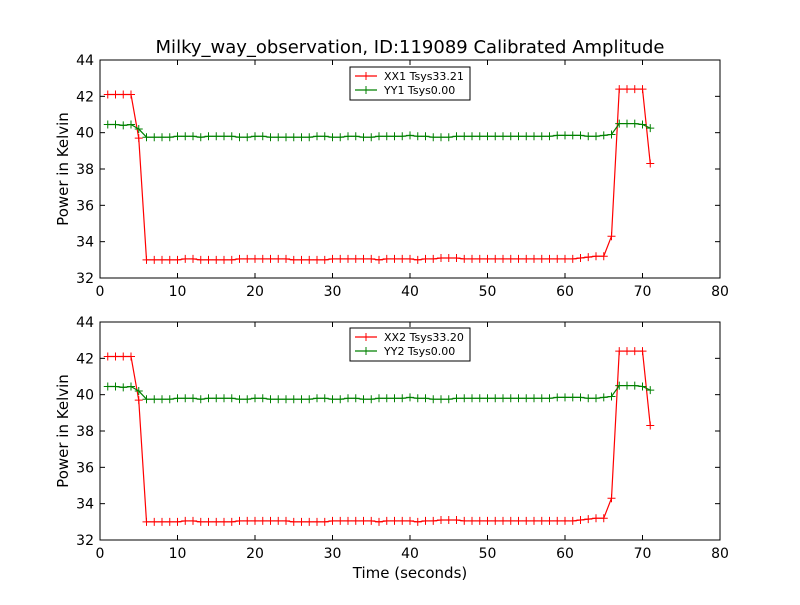  I want to click on y-tick-label: 44, so click(85, 61).